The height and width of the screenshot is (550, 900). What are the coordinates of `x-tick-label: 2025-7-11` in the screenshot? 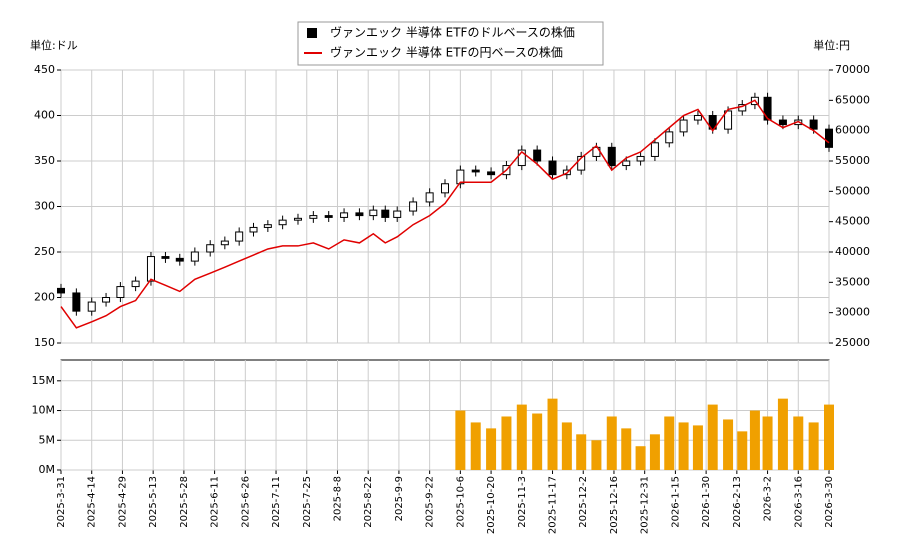 It's located at (276, 502).